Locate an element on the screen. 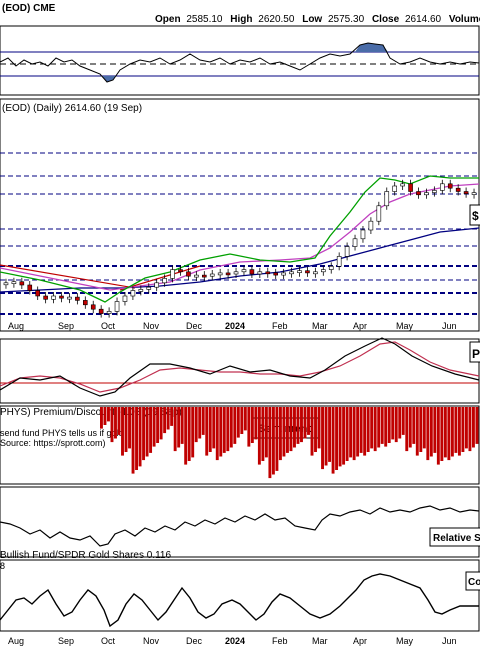 The height and width of the screenshot is (650, 480). callout-corr-text: Co is located at coordinates (474, 582).